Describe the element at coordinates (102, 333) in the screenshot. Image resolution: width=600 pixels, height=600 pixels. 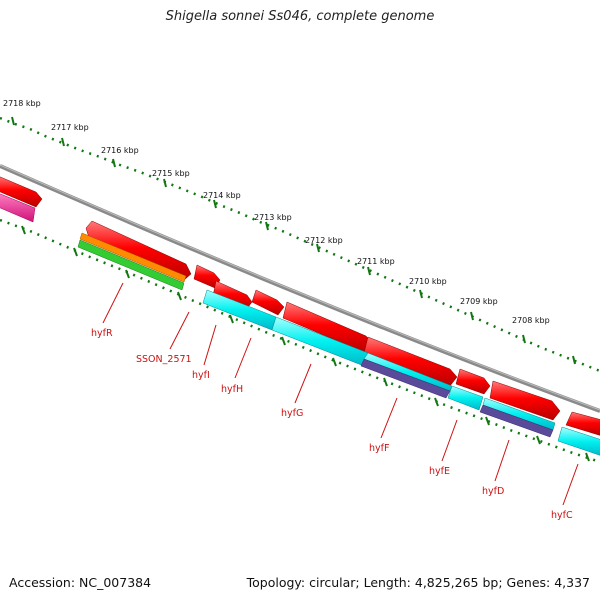
I see `gene-label-hyfR: hyfR` at that location.